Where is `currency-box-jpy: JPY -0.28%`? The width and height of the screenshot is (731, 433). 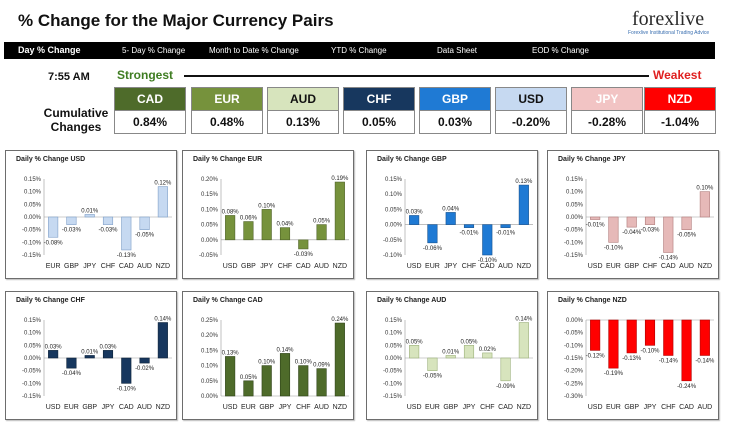
currency-box-jpy: JPY -0.28% is located at coordinates (607, 110).